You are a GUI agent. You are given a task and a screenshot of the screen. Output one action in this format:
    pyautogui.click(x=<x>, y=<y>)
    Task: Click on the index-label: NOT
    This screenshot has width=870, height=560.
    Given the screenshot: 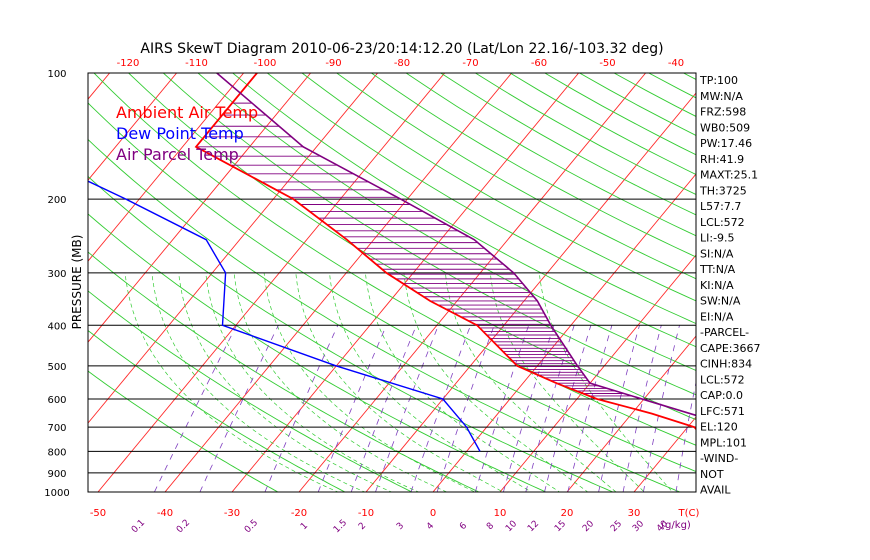 What is the action you would take?
    pyautogui.click(x=712, y=474)
    